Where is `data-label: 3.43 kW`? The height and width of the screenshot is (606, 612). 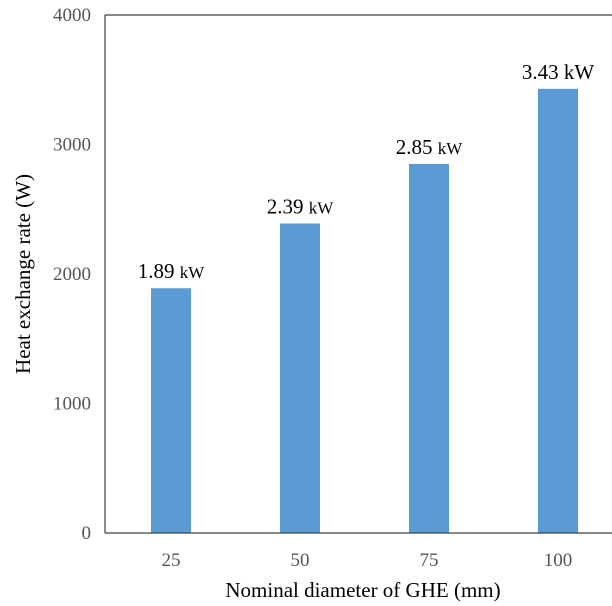 data-label: 3.43 kW is located at coordinates (558, 72).